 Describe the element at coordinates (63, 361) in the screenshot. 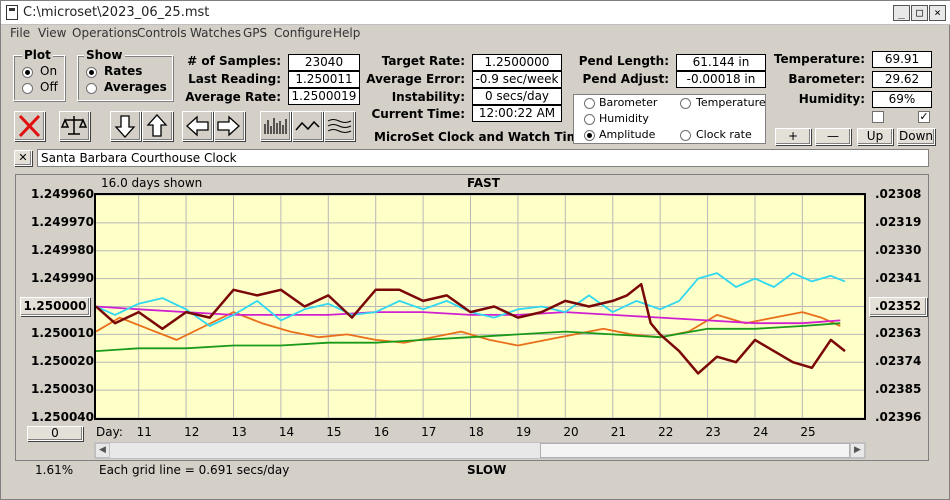

I see `y-left-tick: 1.250020` at that location.